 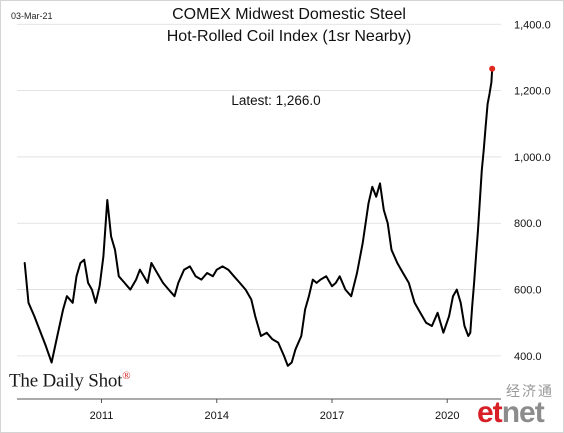 What do you see at coordinates (528, 291) in the screenshot?
I see `y-tick-label: 600.0` at bounding box center [528, 291].